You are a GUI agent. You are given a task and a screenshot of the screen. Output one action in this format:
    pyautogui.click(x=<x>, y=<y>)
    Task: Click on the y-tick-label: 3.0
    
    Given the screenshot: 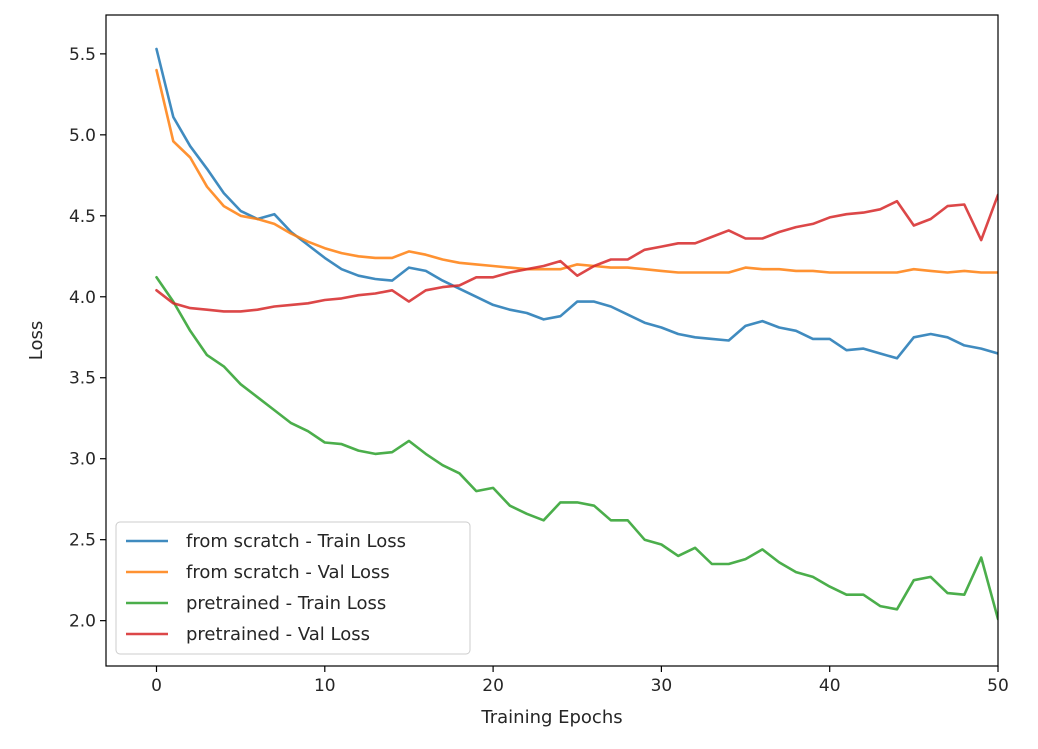 What is the action you would take?
    pyautogui.click(x=82, y=460)
    